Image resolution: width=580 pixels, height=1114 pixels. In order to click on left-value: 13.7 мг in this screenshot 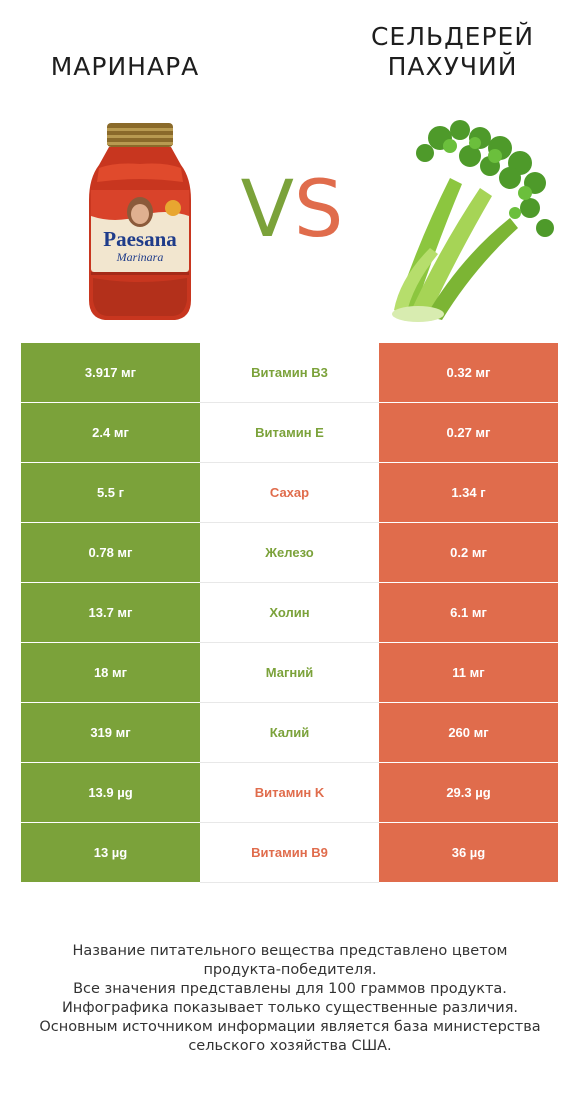, I will do `click(110, 613)`.